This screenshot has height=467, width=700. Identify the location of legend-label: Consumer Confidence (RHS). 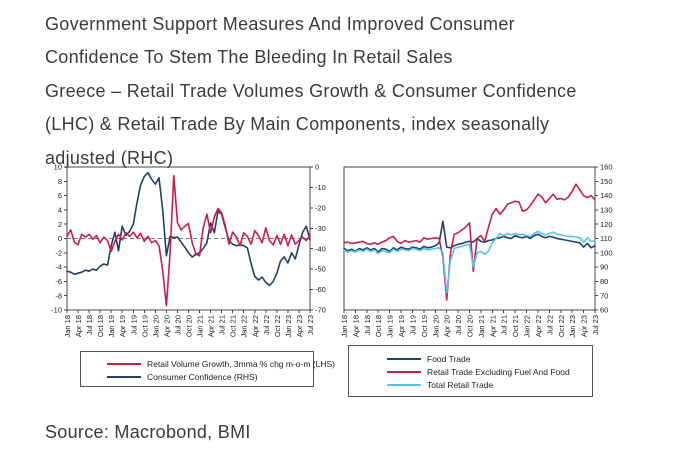
(202, 376).